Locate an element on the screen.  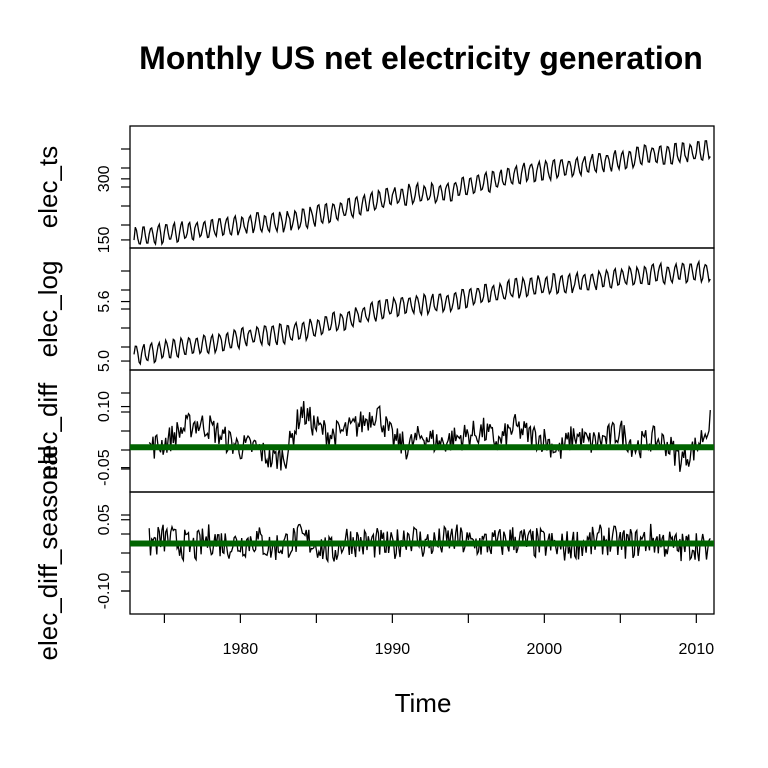
y-axis-label: elec_diff_seasonal is located at coordinates (48, 553).